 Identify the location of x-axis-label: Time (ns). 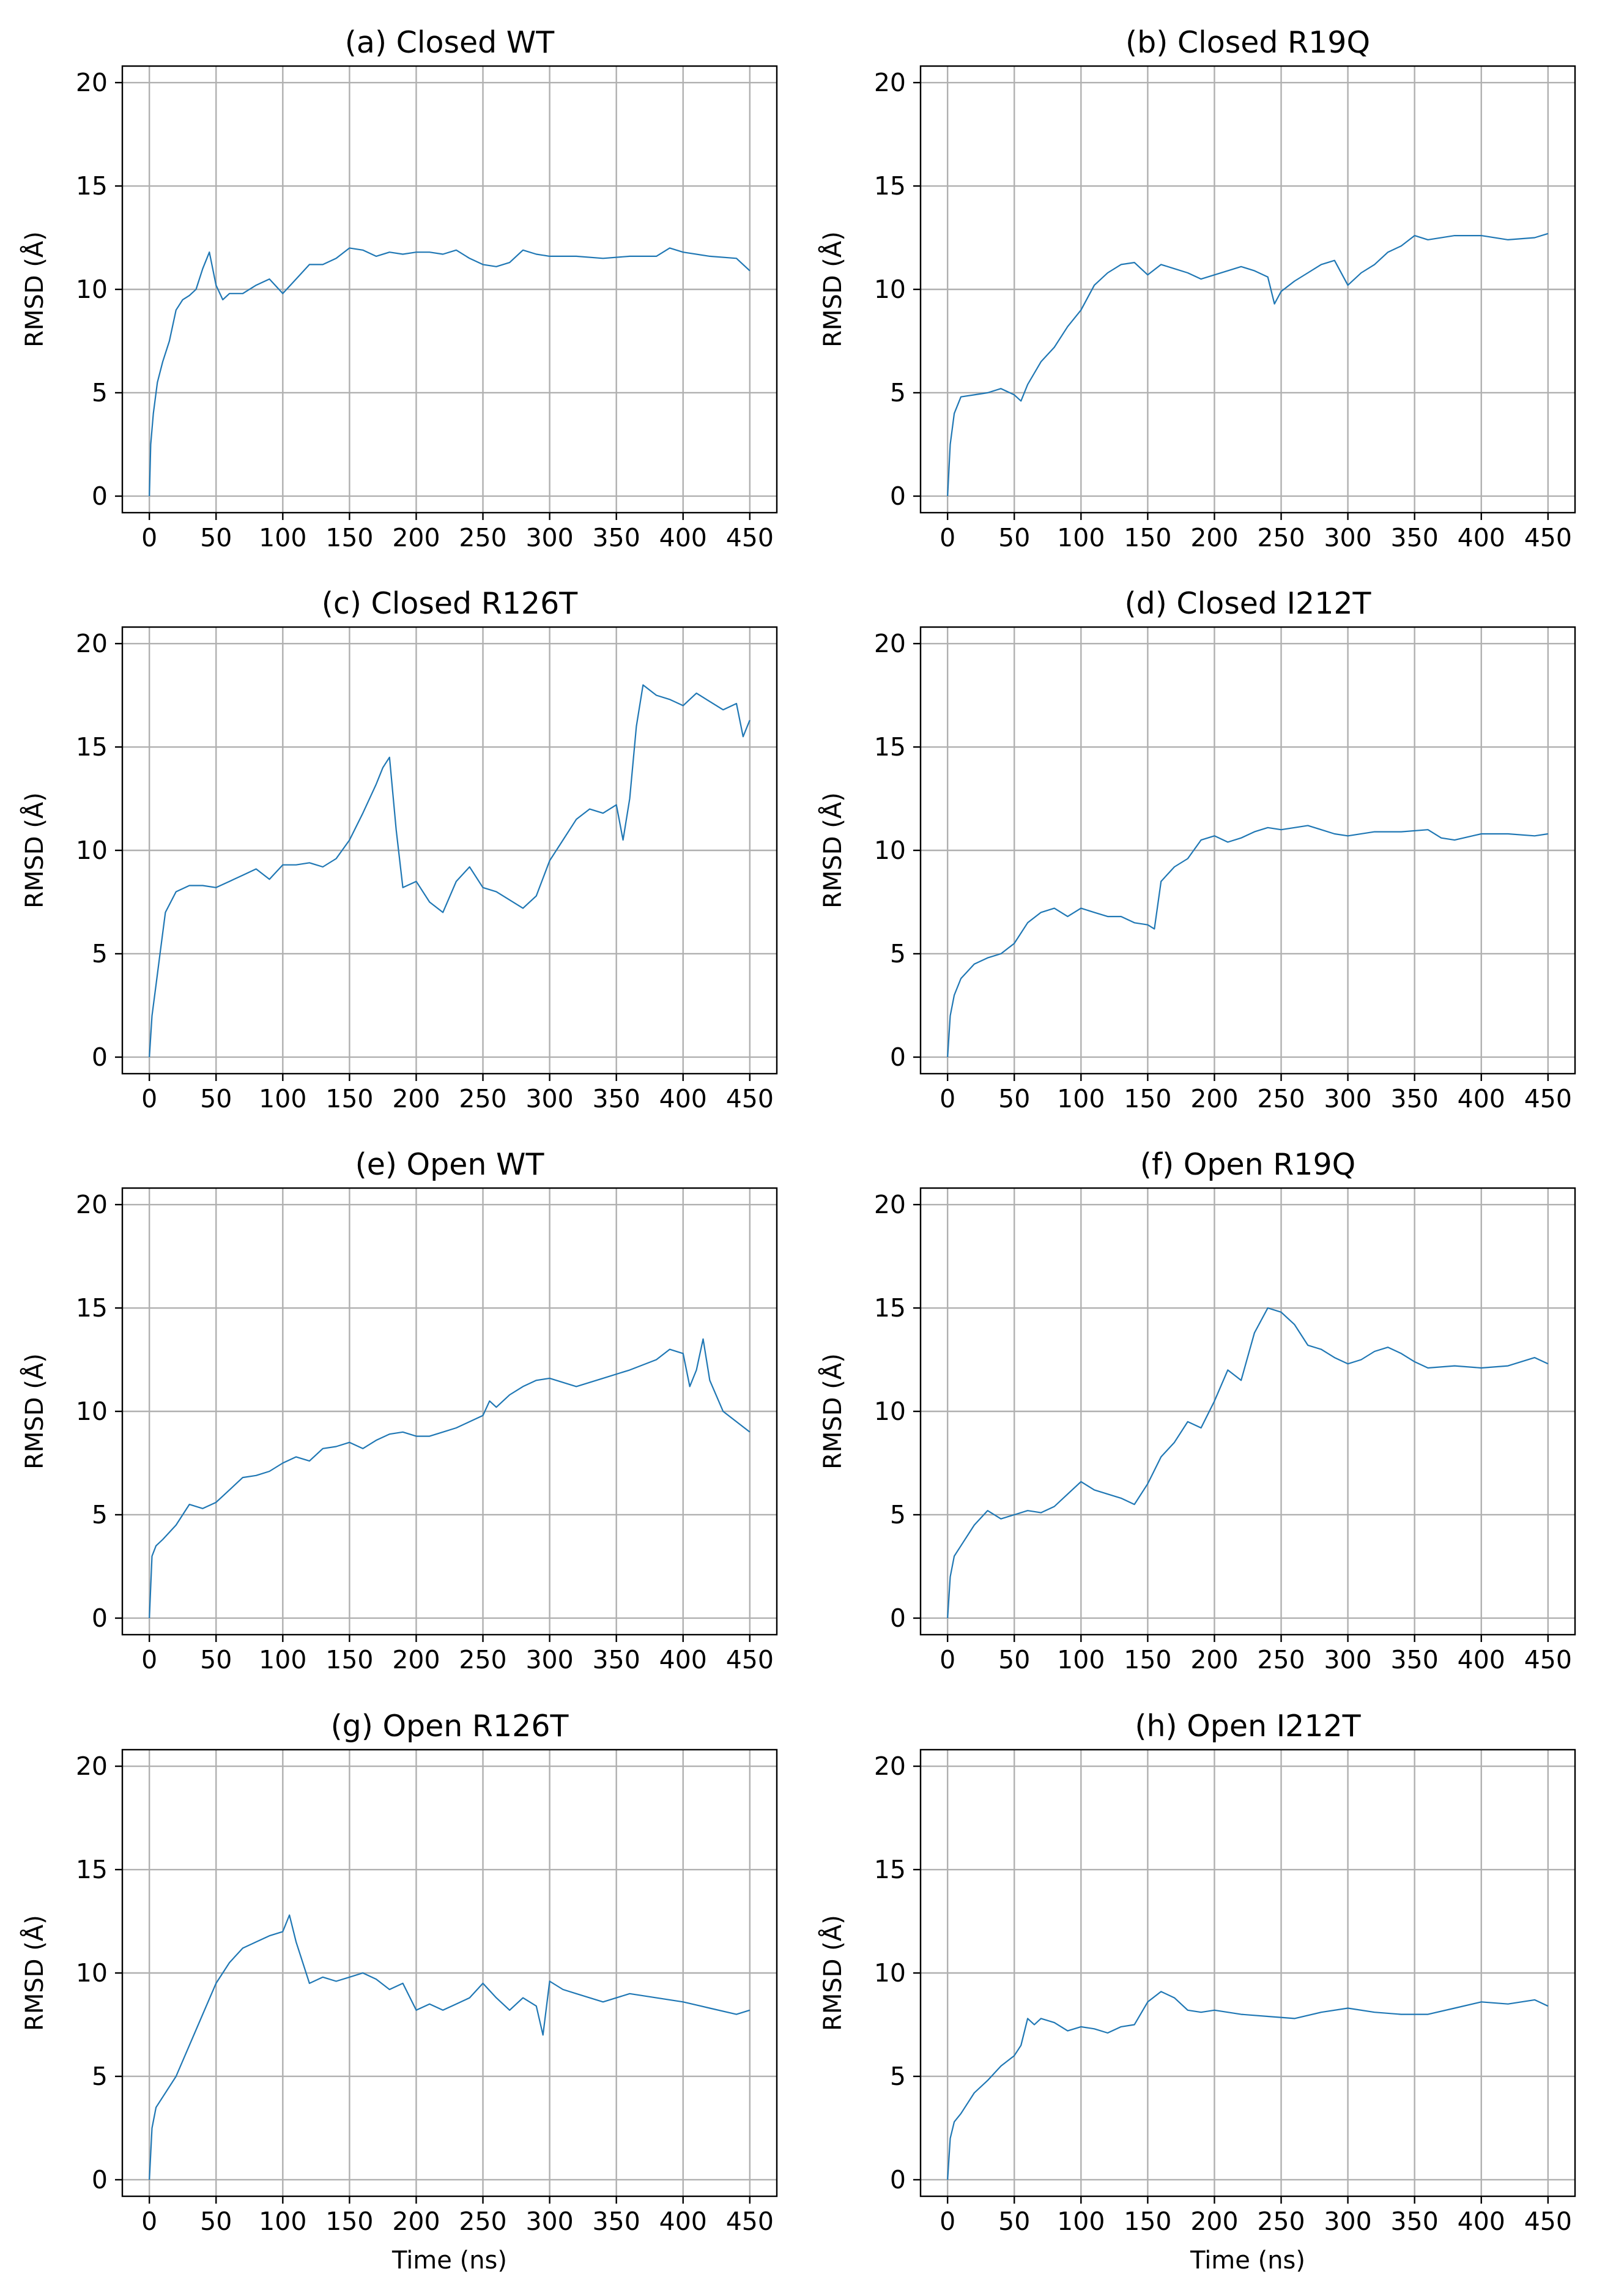
(1247, 2260).